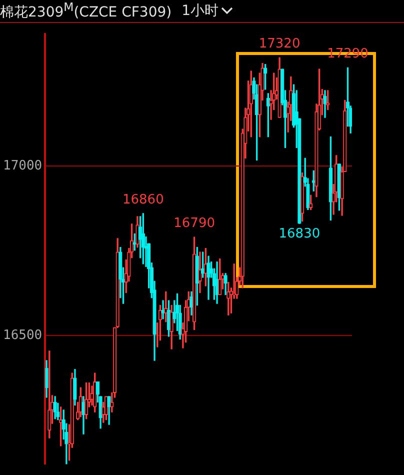 This screenshot has height=475, width=404. Describe the element at coordinates (200, 11) in the screenshot. I see `chart-subtitle: 1小时` at that location.